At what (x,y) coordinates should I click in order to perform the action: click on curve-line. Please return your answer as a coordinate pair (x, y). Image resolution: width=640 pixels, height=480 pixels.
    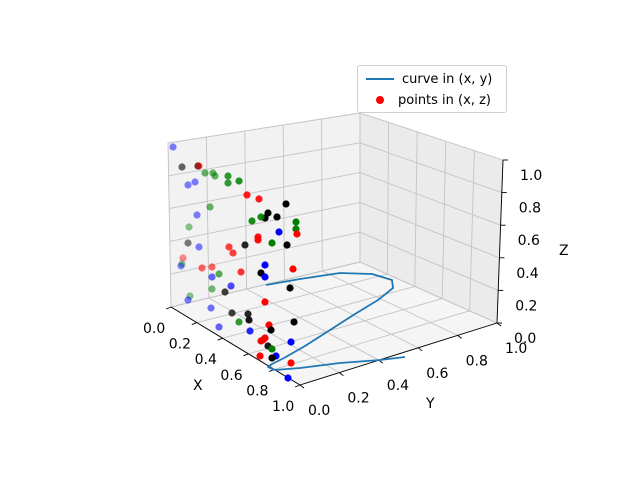
    Looking at the image, I should click on (335, 321).